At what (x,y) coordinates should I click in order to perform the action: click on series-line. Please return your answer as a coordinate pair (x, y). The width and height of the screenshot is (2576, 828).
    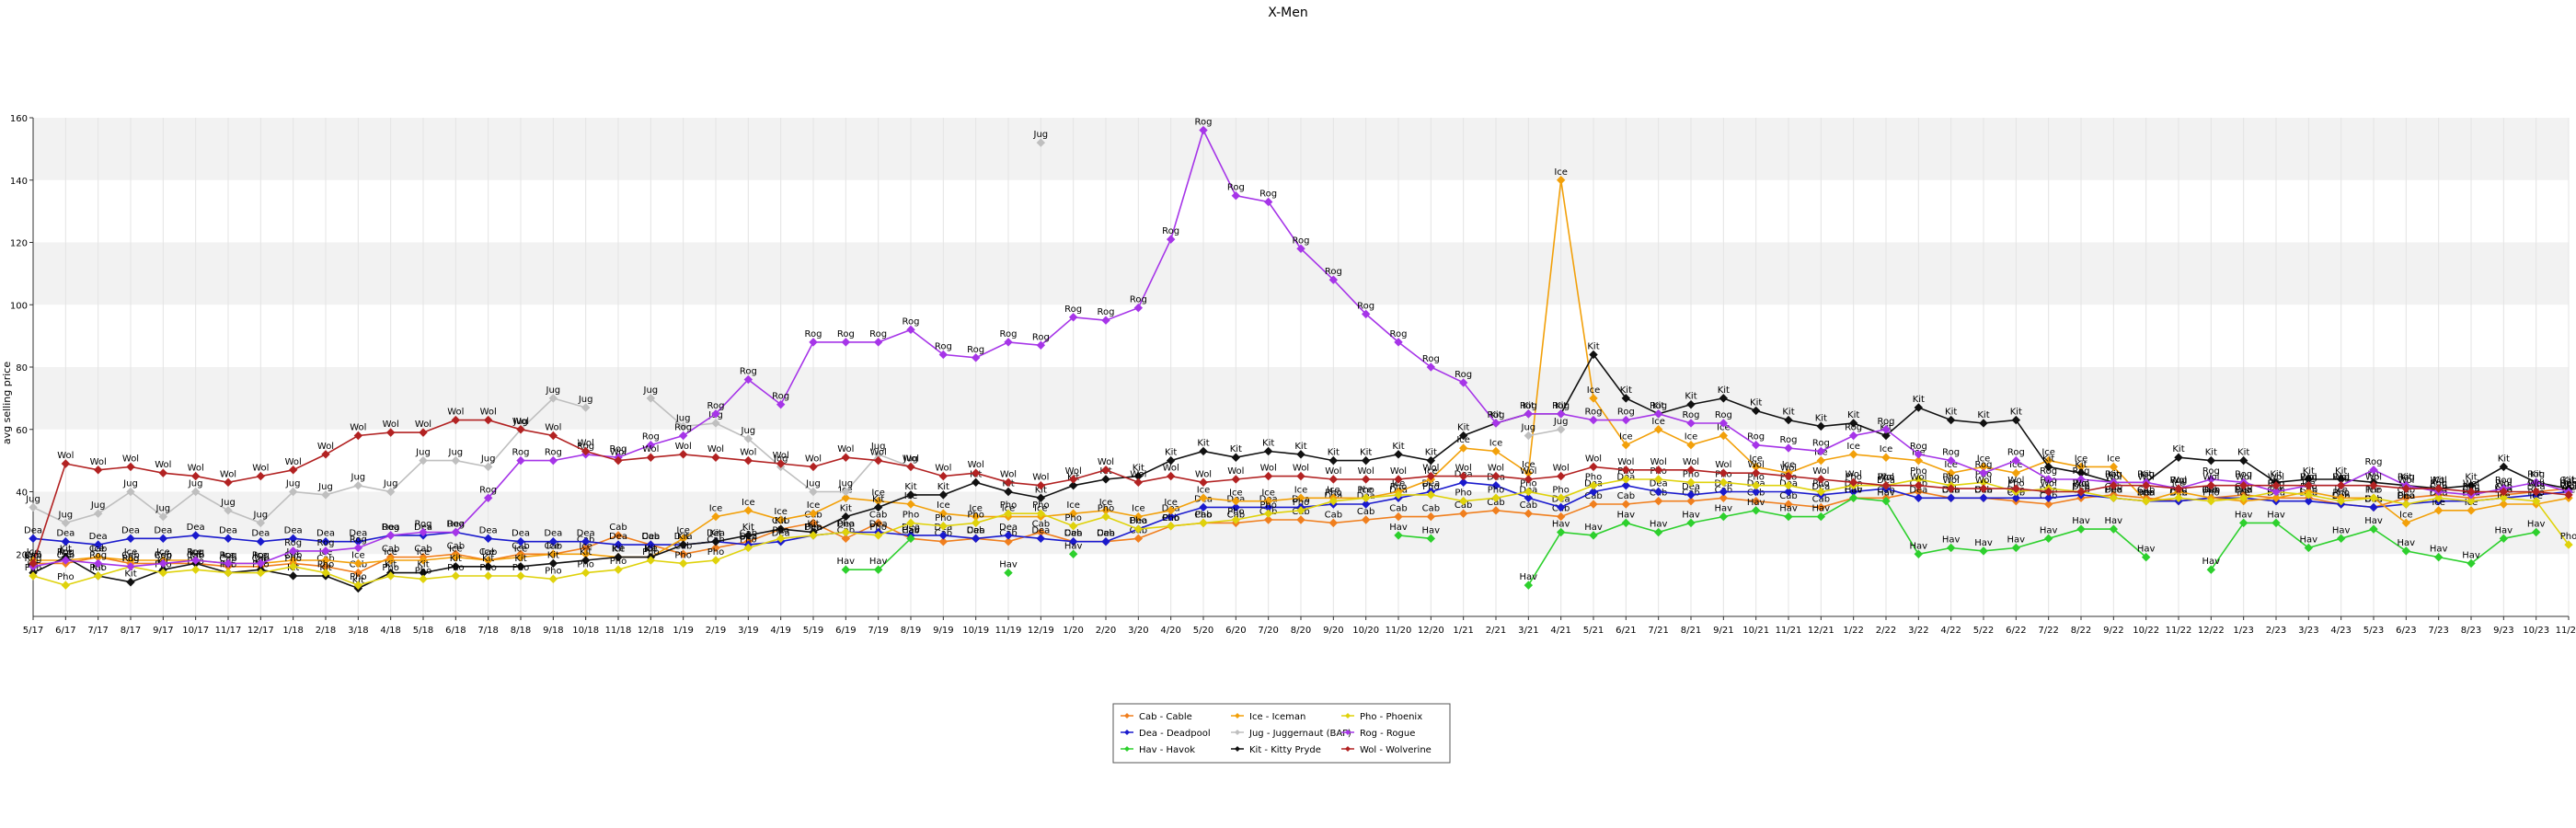
    Looking at the image, I should click on (1544, 433).